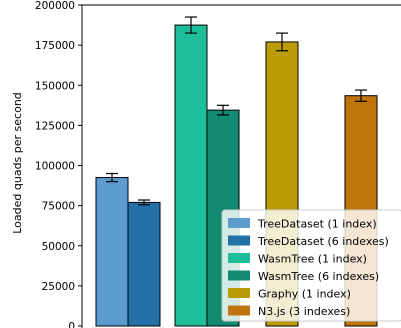 This screenshot has width=401, height=328. Describe the element at coordinates (304, 311) in the screenshot. I see `legend-label-5: N3.js (3 indexes)` at that location.